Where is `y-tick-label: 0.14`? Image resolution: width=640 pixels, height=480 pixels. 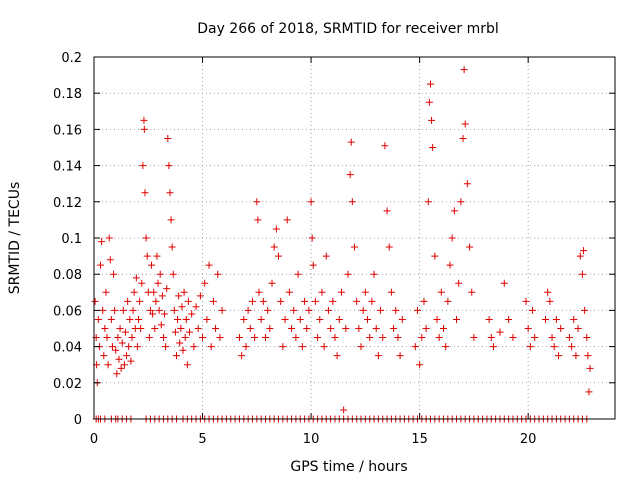
y-tick-label: 0.14 is located at coordinates (67, 167).